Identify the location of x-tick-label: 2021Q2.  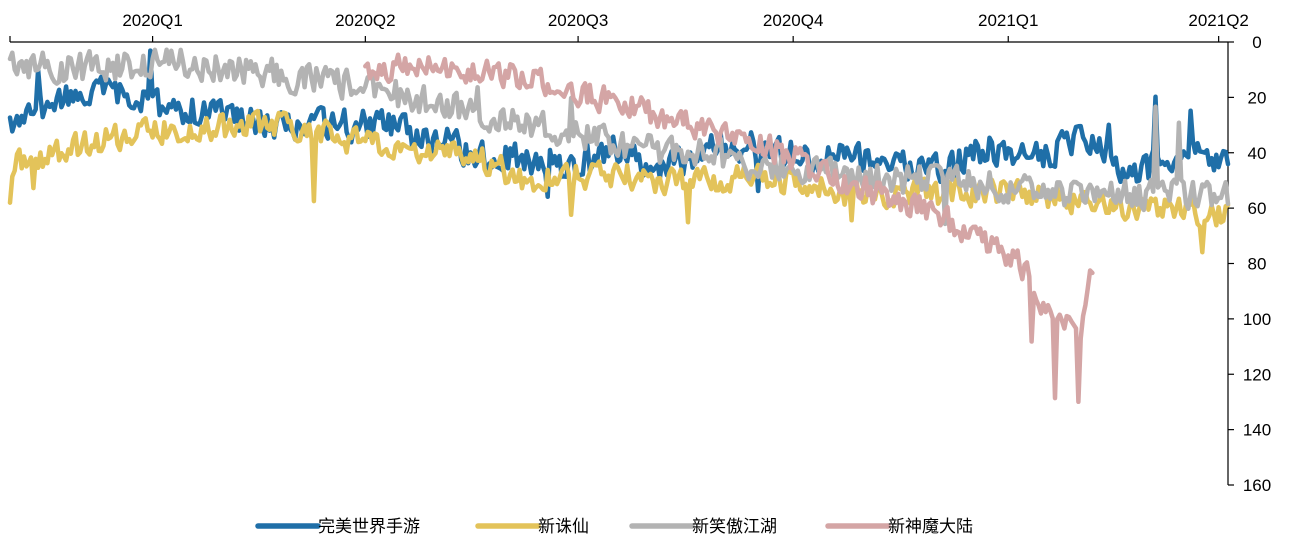
(1218, 20).